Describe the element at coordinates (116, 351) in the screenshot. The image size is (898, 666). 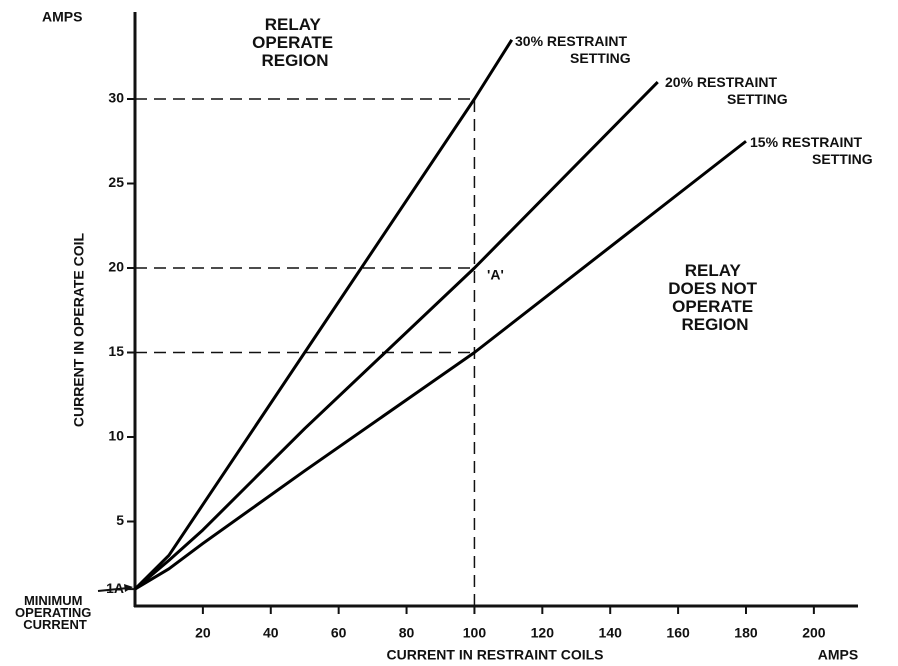
I see `y-tick-label: 15` at that location.